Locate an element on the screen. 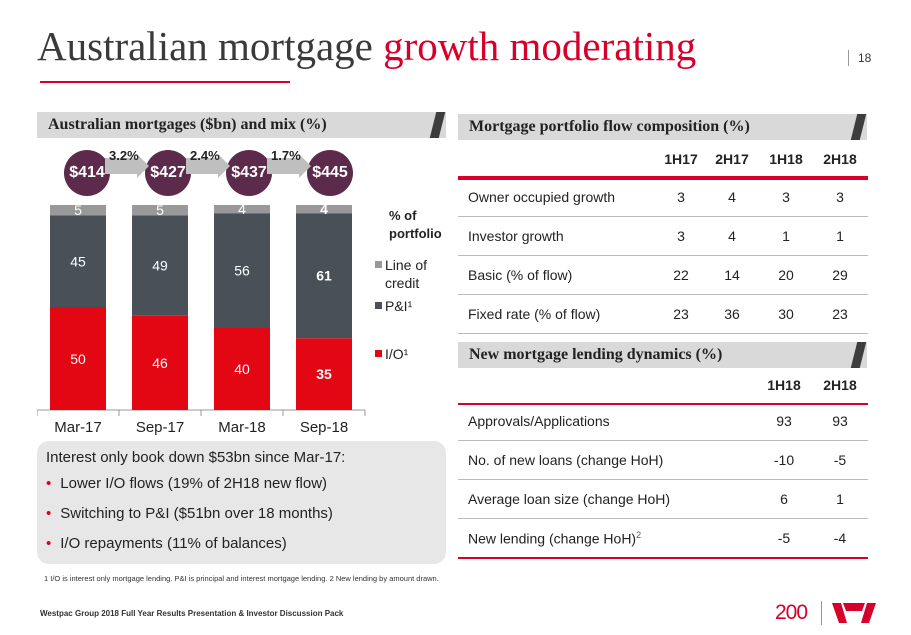 The width and height of the screenshot is (911, 635). data-label: 56 is located at coordinates (242, 271).